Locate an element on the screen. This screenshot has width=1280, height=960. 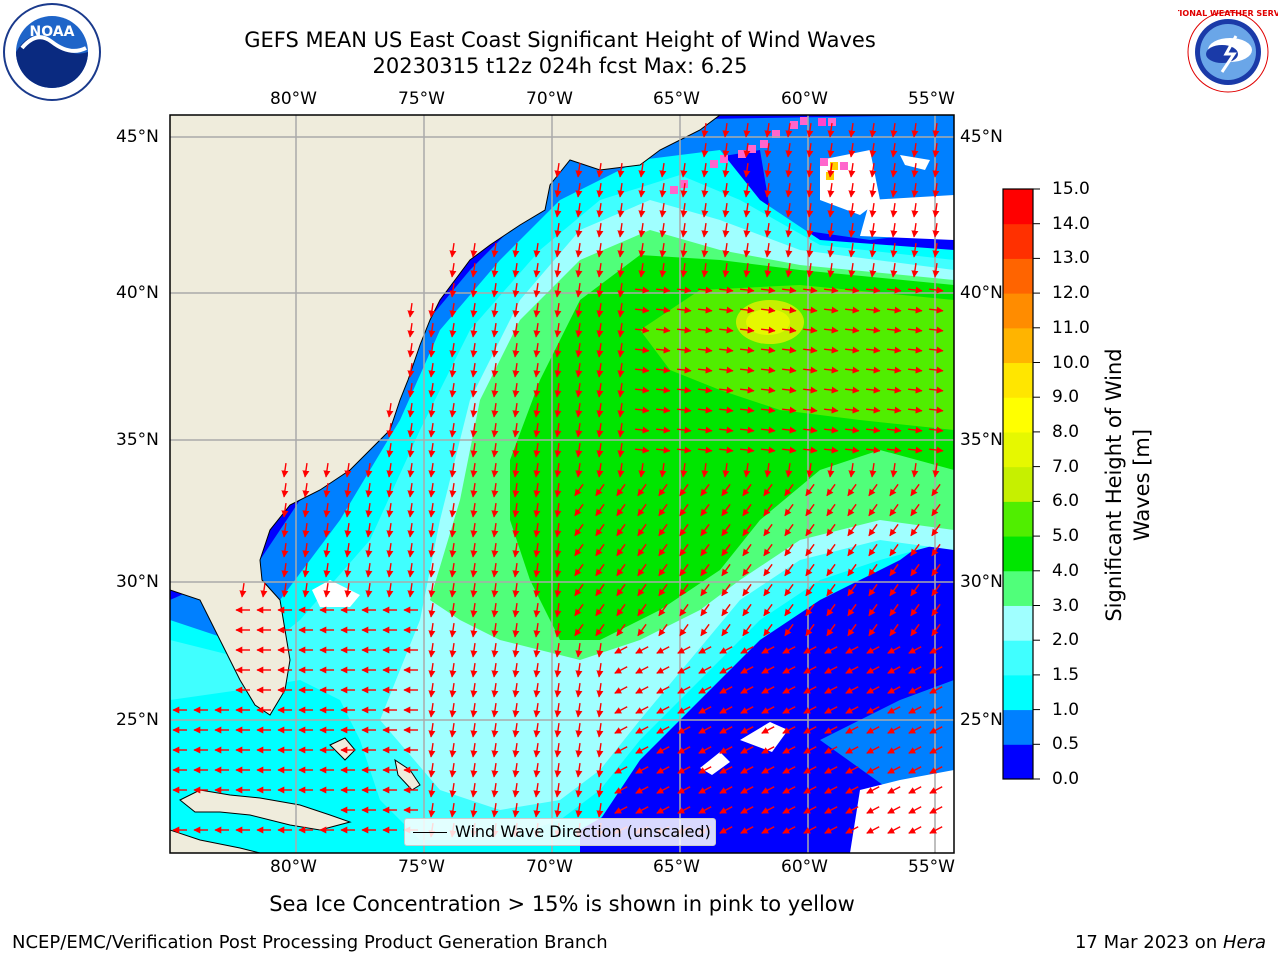
colorbar-tick-label: 13.0 is located at coordinates (1071, 258).